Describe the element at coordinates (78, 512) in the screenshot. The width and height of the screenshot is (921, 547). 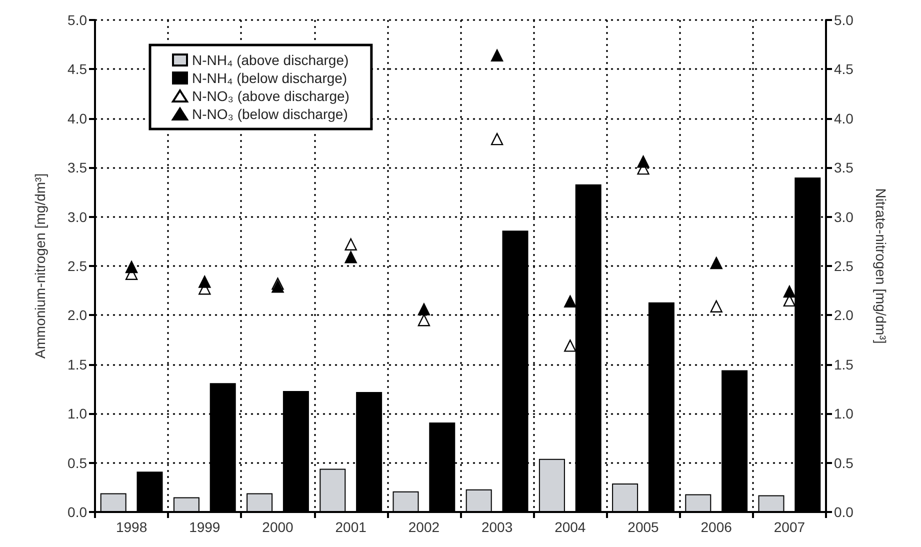
I see `y-tick-label: 0.0` at that location.